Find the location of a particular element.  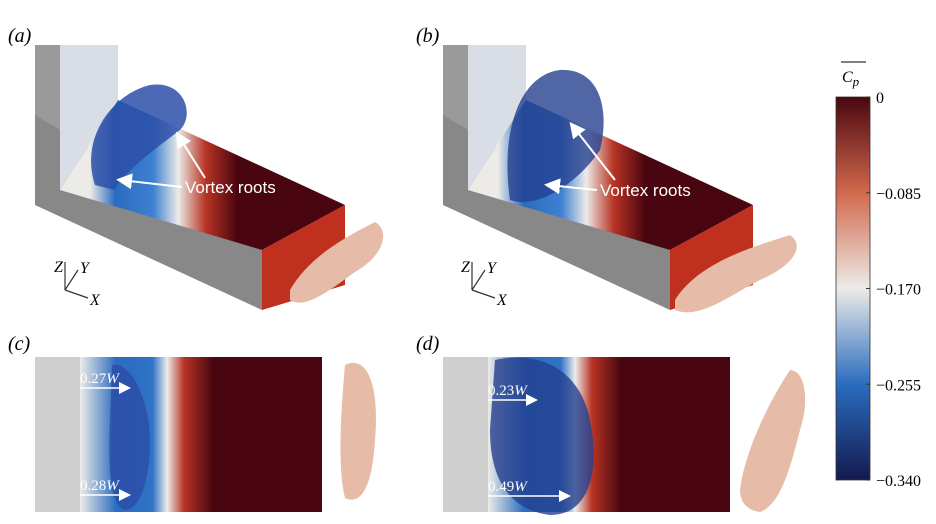

tick-label: 0 is located at coordinates (880, 98).